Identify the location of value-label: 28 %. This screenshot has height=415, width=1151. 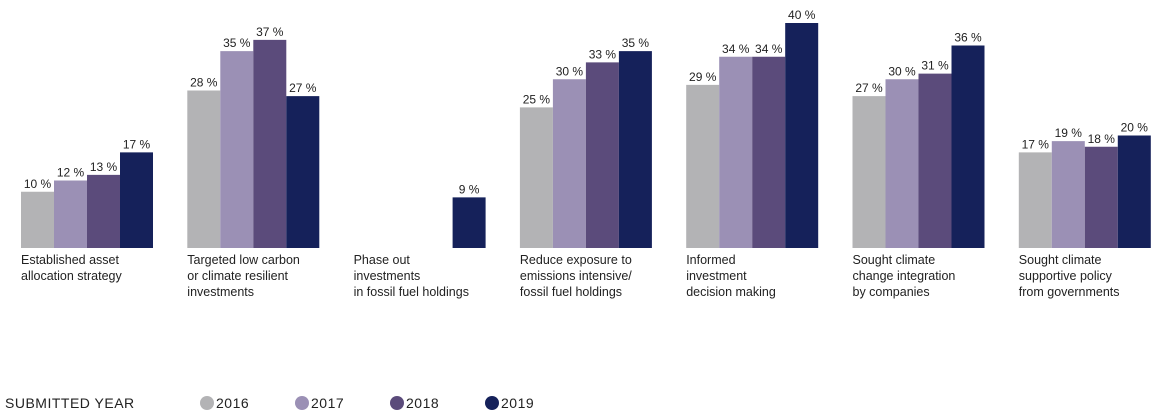
(204, 83).